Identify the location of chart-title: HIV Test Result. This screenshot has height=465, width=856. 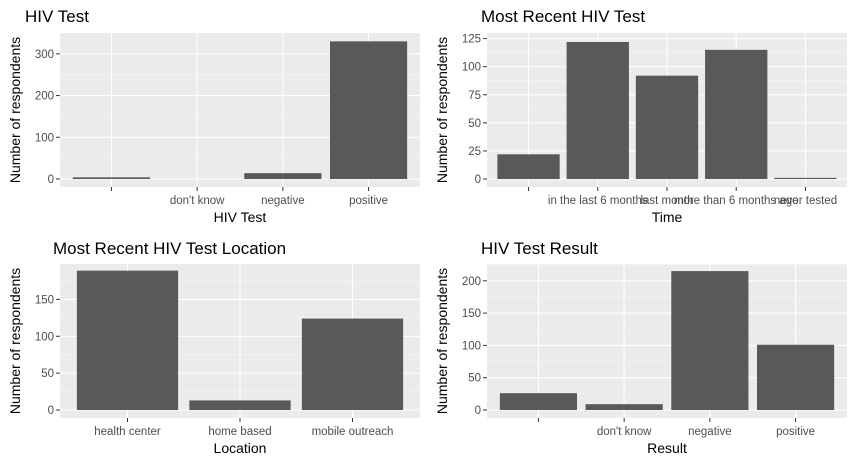
(539, 248).